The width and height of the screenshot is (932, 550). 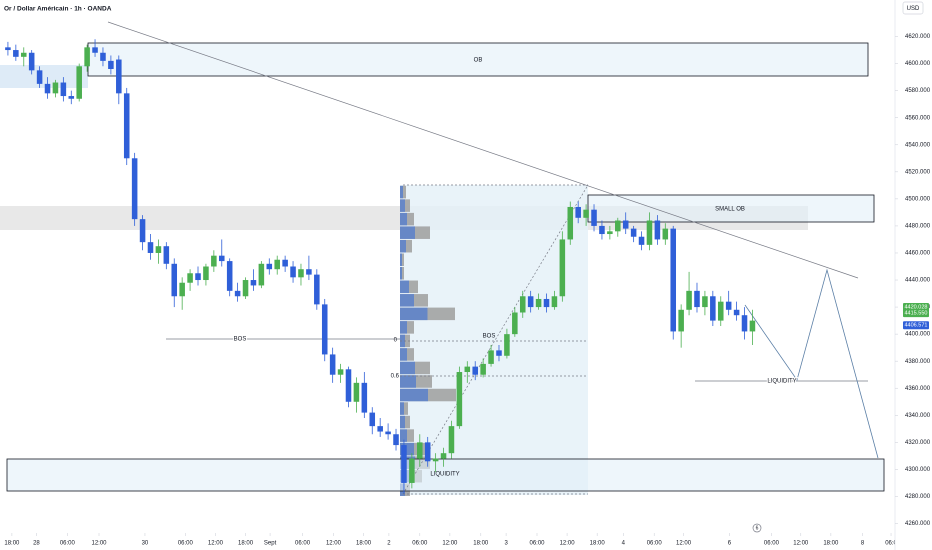 I want to click on x-tick-label: 06:0, so click(x=891, y=544).